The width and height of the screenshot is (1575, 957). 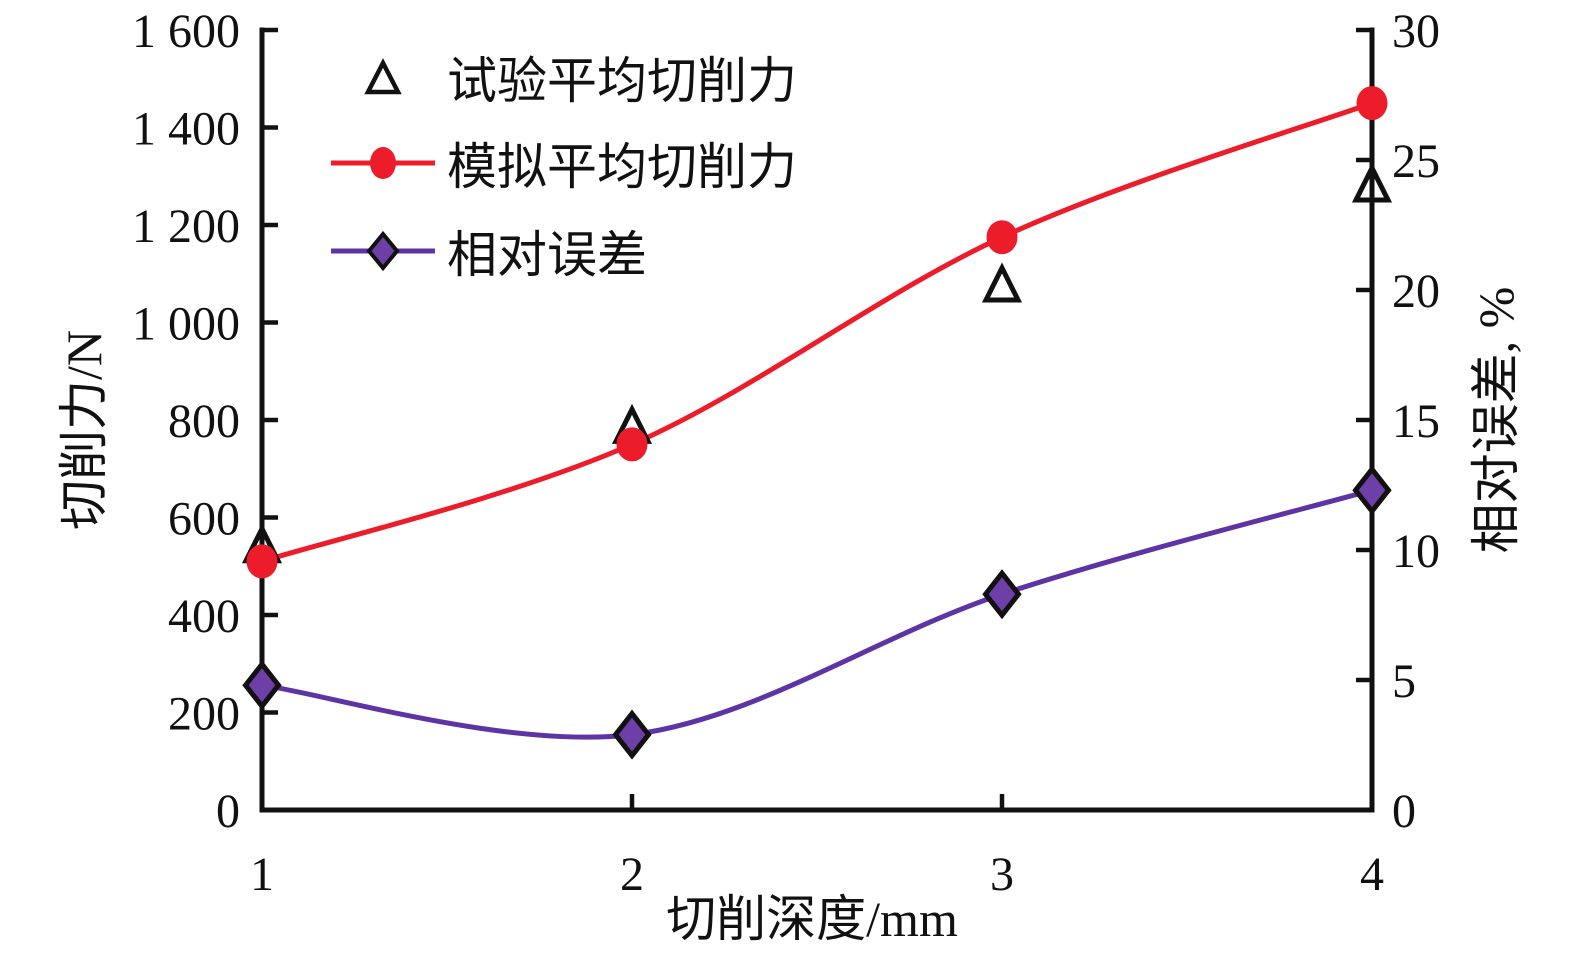 What do you see at coordinates (204, 421) in the screenshot?
I see `y-left-tick-label: 800` at bounding box center [204, 421].